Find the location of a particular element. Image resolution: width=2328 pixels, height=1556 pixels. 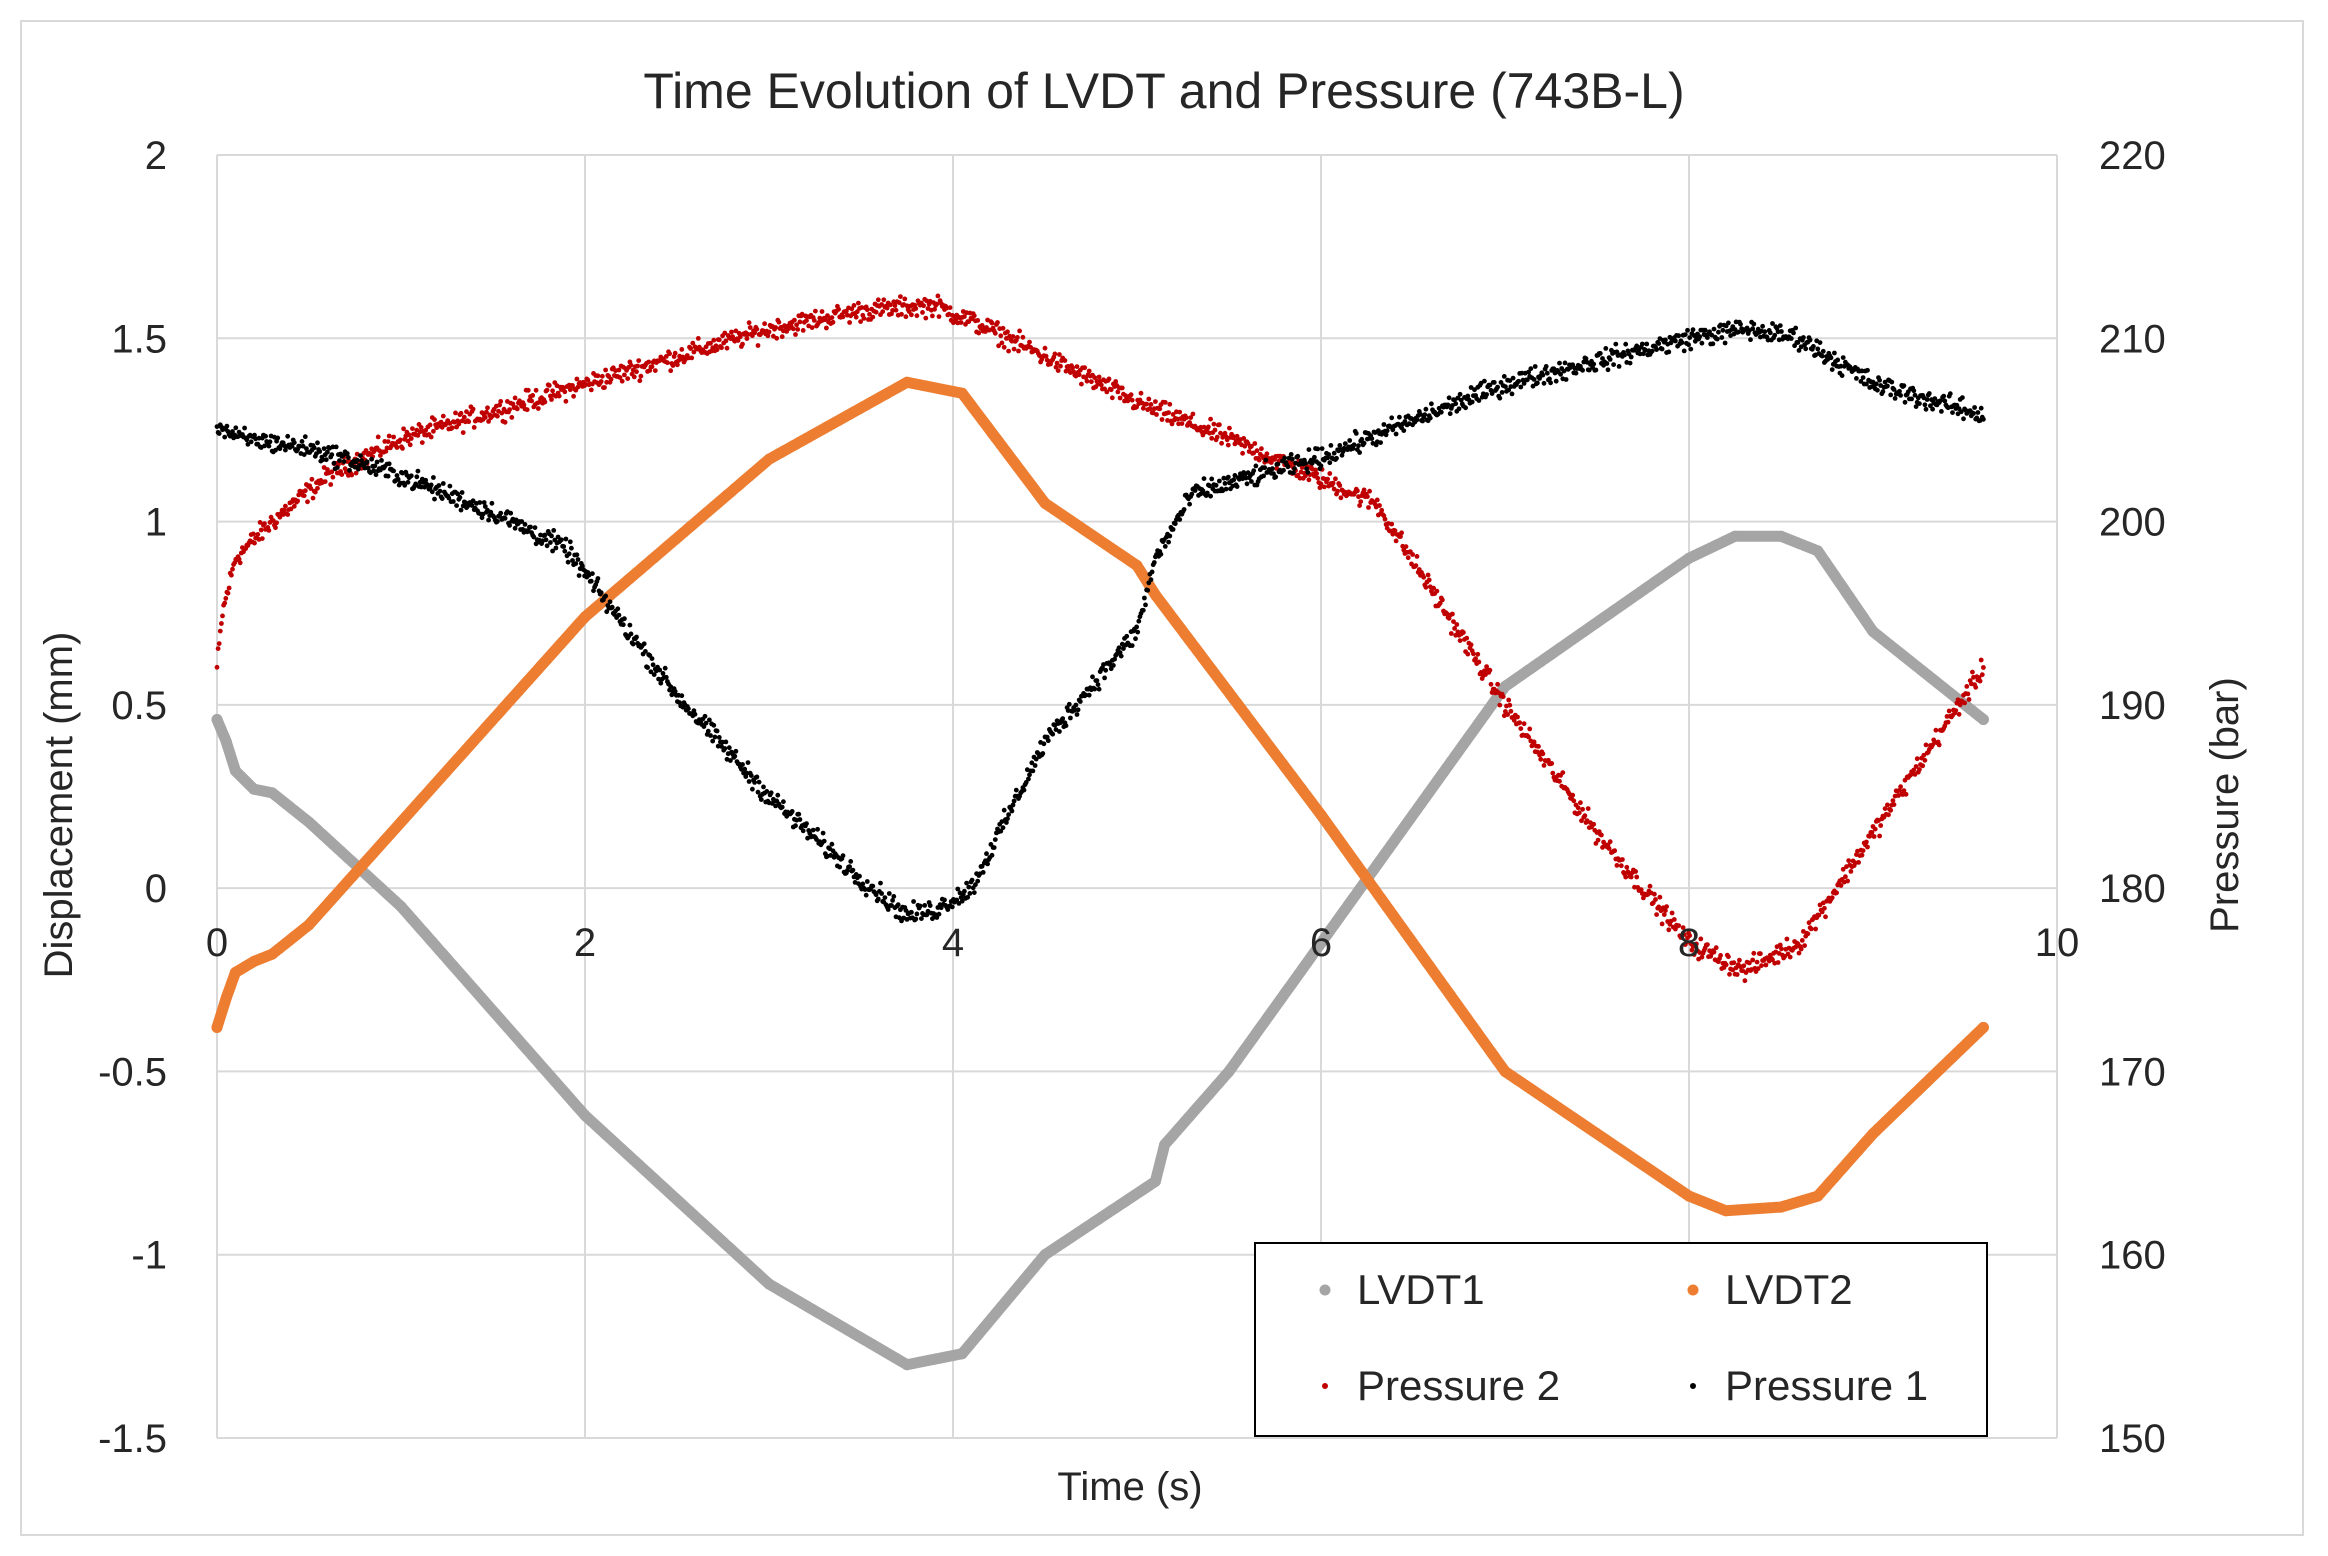

data-point-lvdt1 is located at coordinates (962, 1354).